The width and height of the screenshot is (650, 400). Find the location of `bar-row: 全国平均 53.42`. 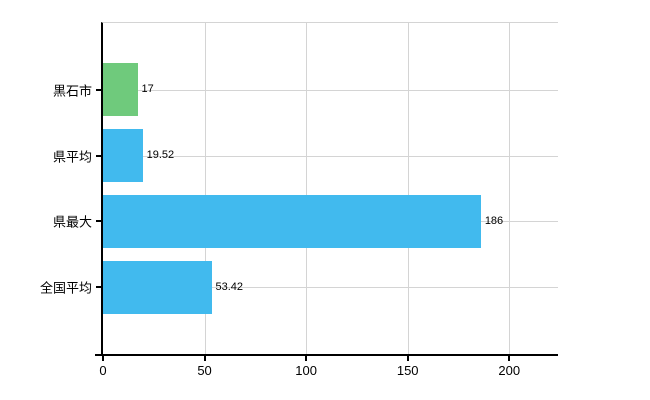

bar-row: 全国平均 53.42 is located at coordinates (299, 287).